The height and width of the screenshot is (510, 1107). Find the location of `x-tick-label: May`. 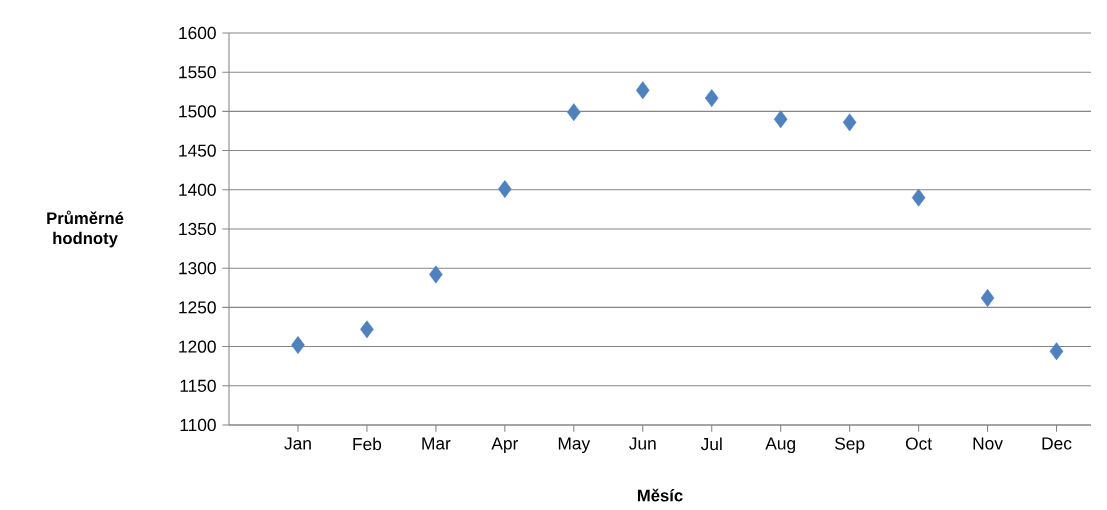

x-tick-label: May is located at coordinates (574, 445).